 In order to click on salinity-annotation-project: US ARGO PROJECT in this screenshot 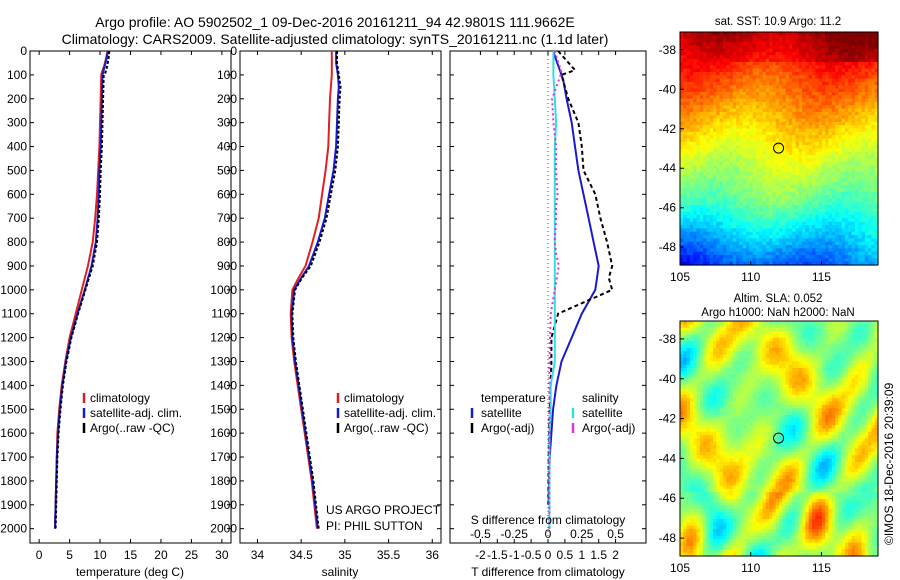, I will do `click(383, 510)`.